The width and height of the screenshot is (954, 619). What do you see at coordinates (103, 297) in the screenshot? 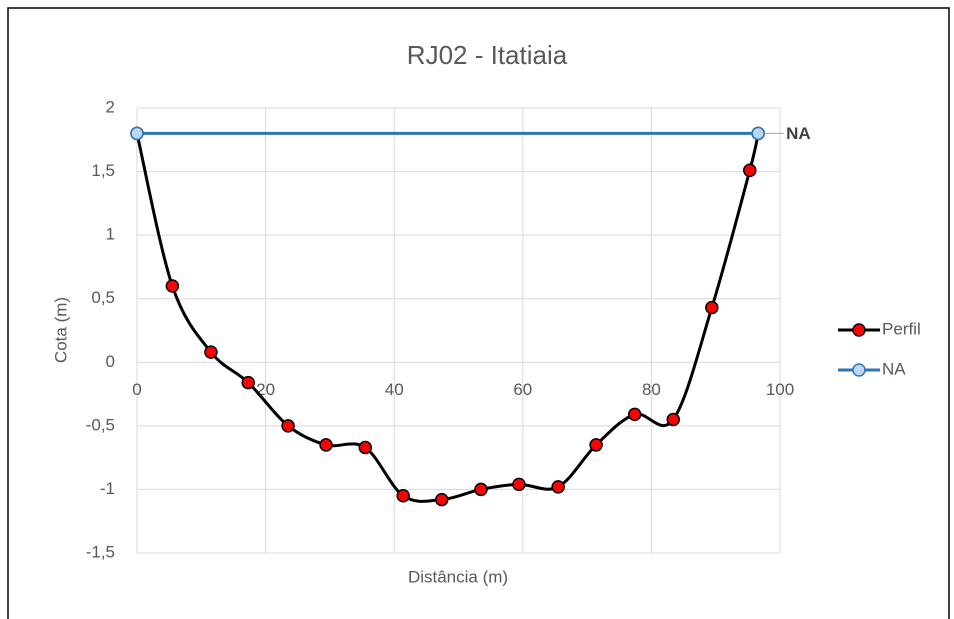
I see `y-tick-label: 0,5` at bounding box center [103, 297].